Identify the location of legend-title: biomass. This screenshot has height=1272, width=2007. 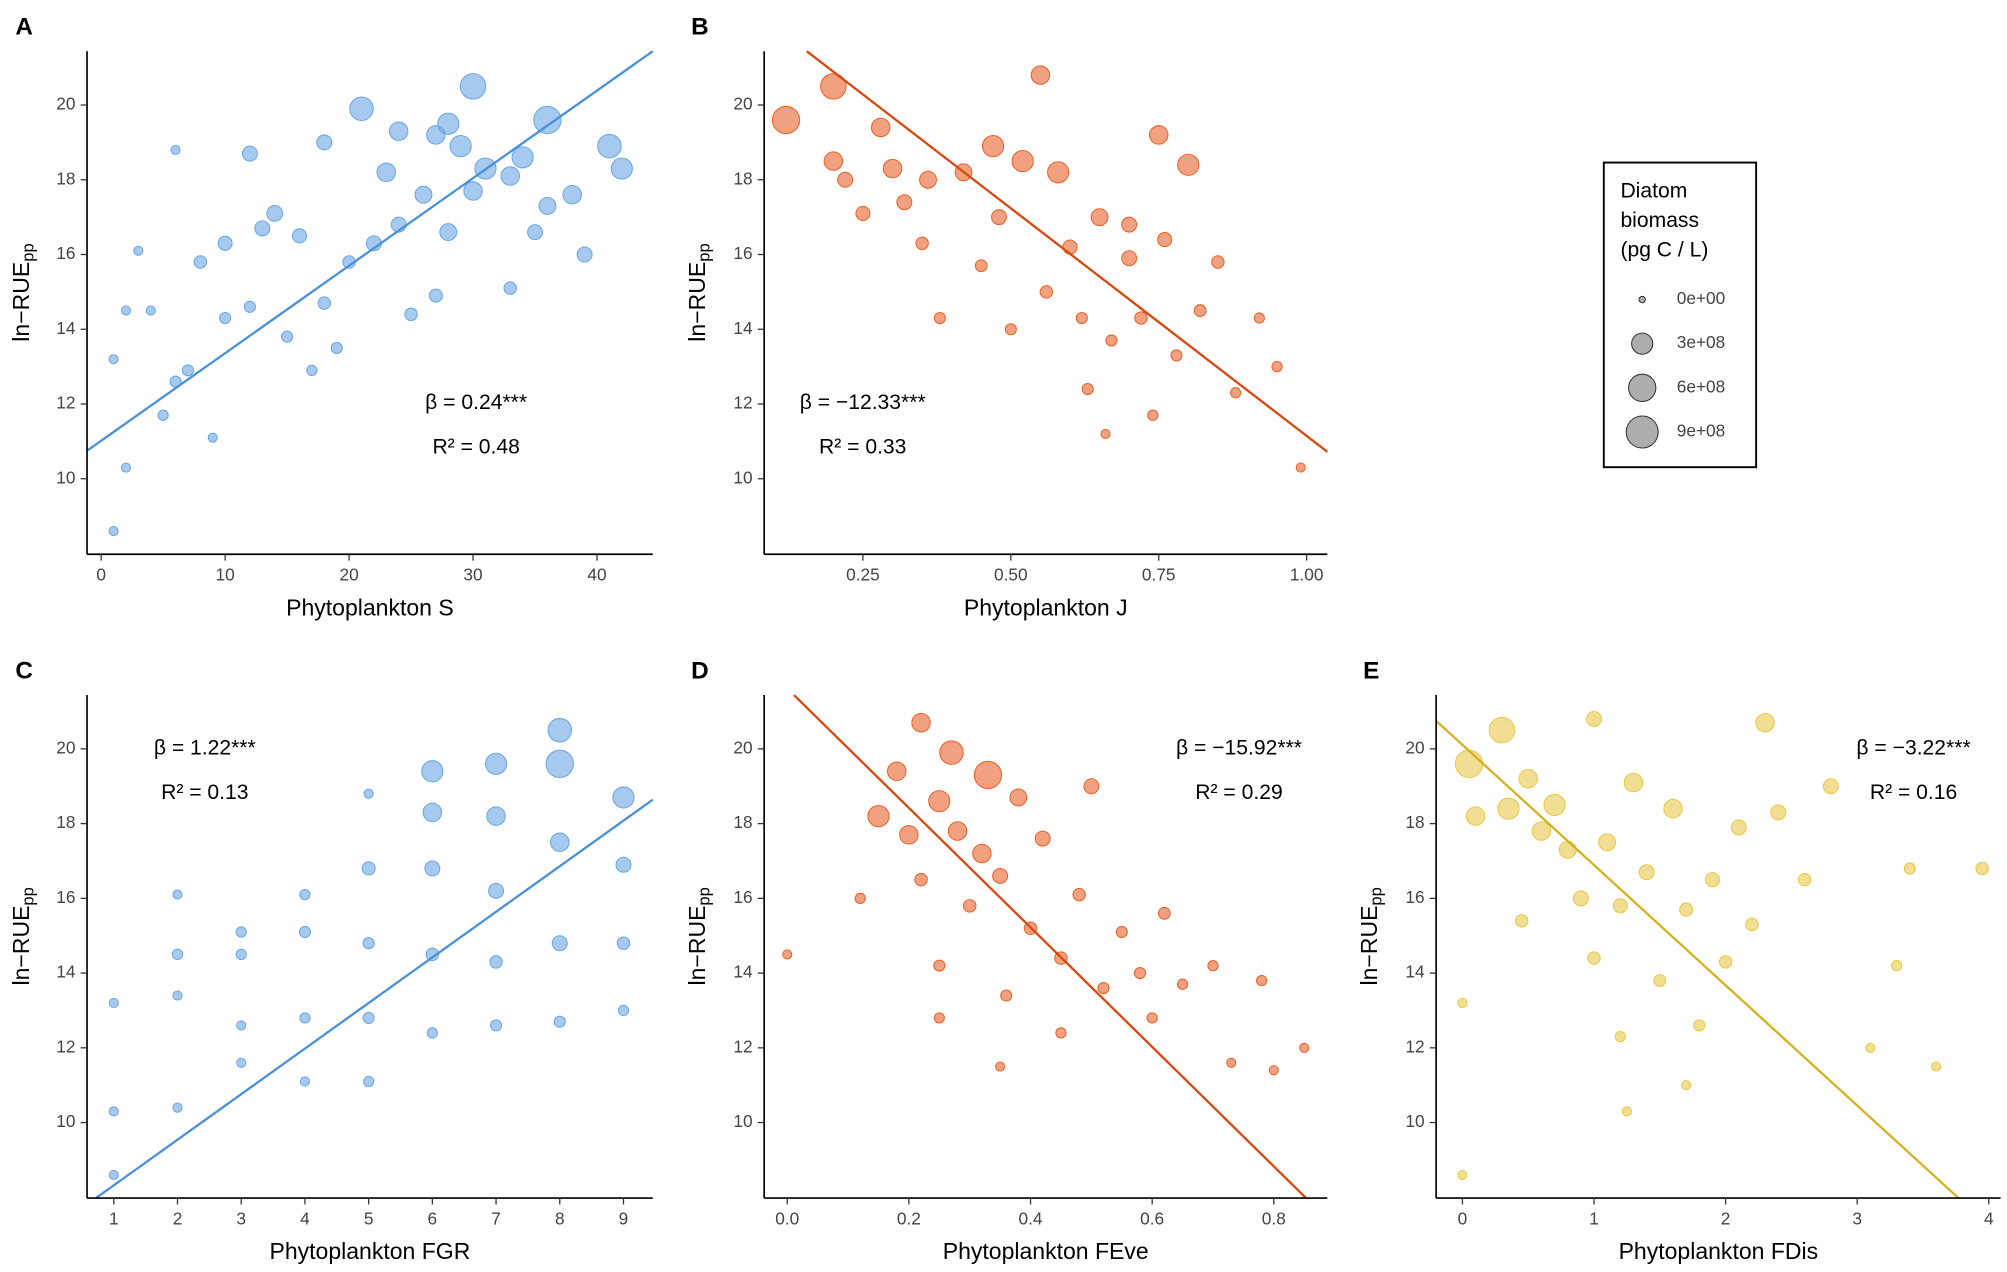
(1659, 220).